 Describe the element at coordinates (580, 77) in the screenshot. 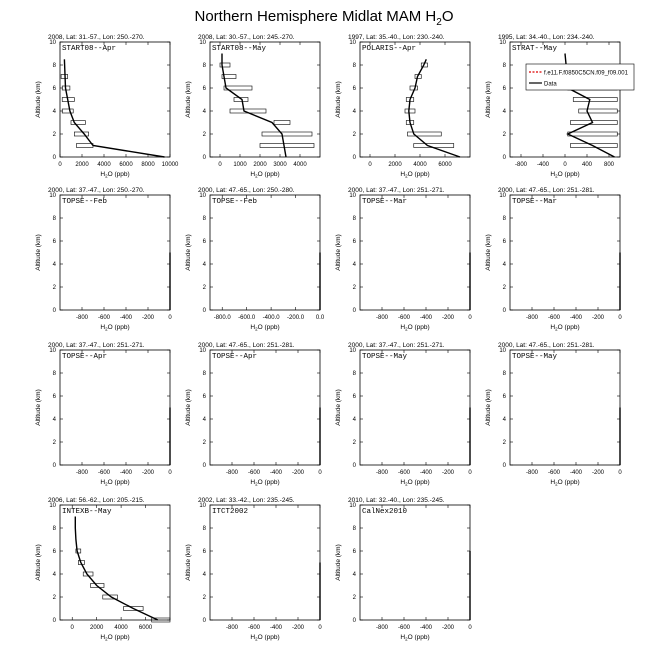

I see `legend: f.e11.F.f0850C5CN.f09_f09.001 Data` at that location.